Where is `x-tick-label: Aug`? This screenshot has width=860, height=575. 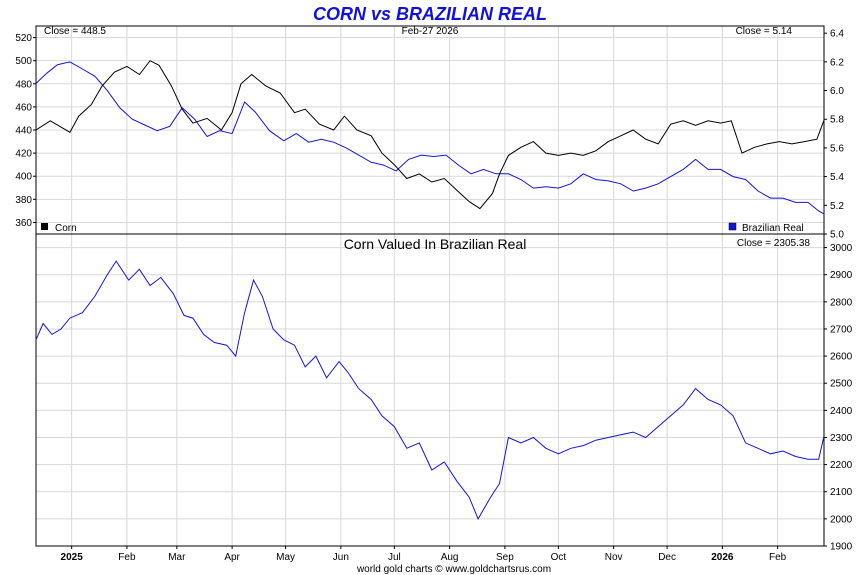
x-tick-label: Aug is located at coordinates (450, 557).